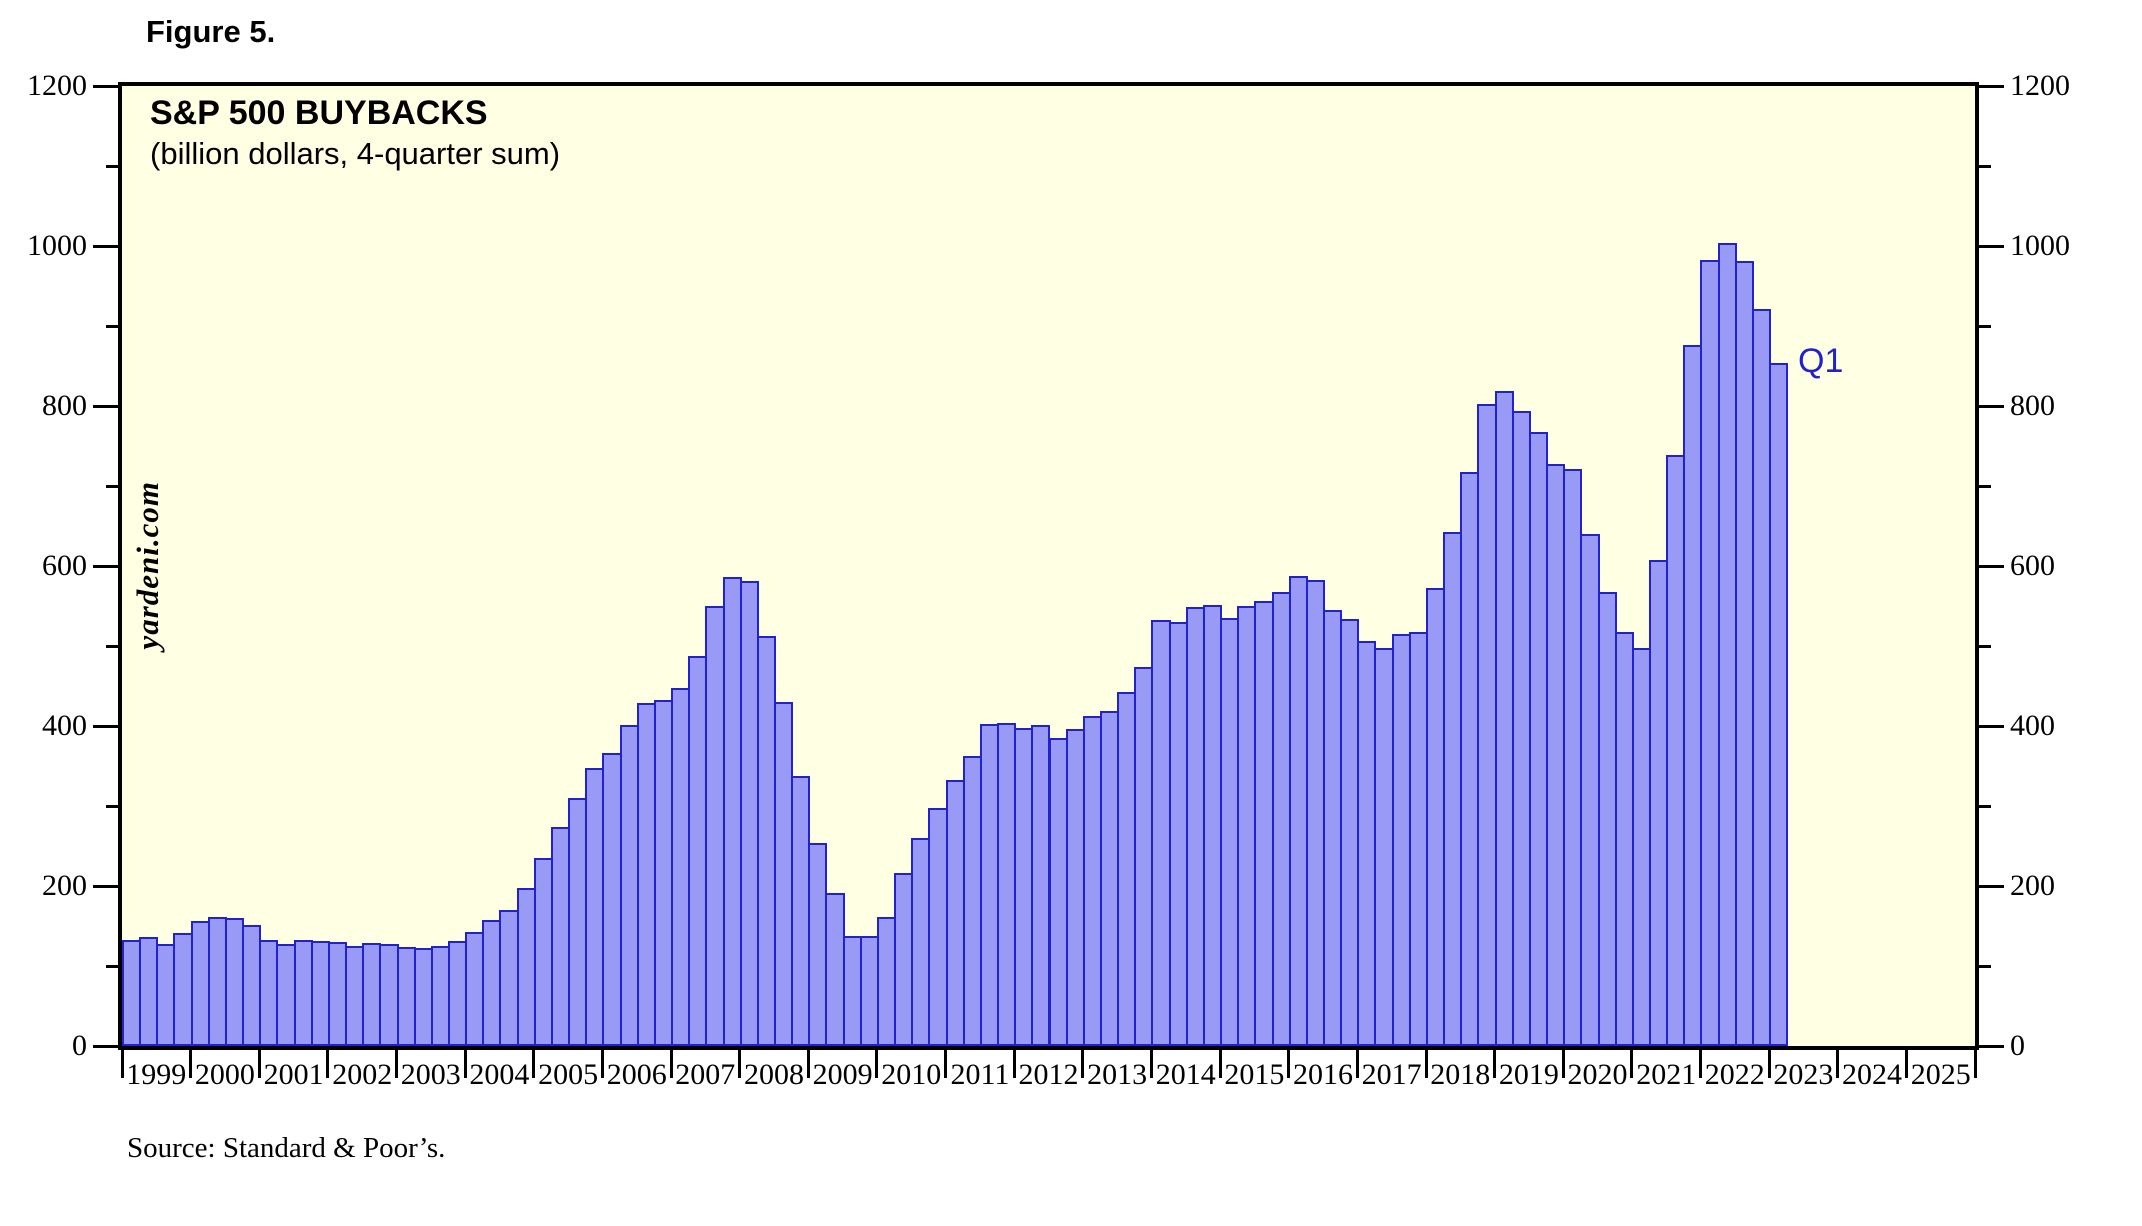 This screenshot has height=1226, width=2142. I want to click on x-year-label: 2019, so click(1528, 1074).